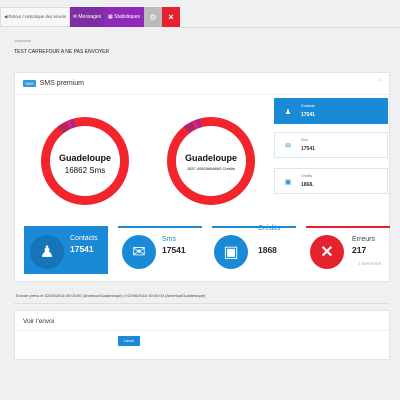 The width and height of the screenshot is (400, 400). What do you see at coordinates (269, 228) in the screenshot?
I see `stat-label: Crédits` at bounding box center [269, 228].